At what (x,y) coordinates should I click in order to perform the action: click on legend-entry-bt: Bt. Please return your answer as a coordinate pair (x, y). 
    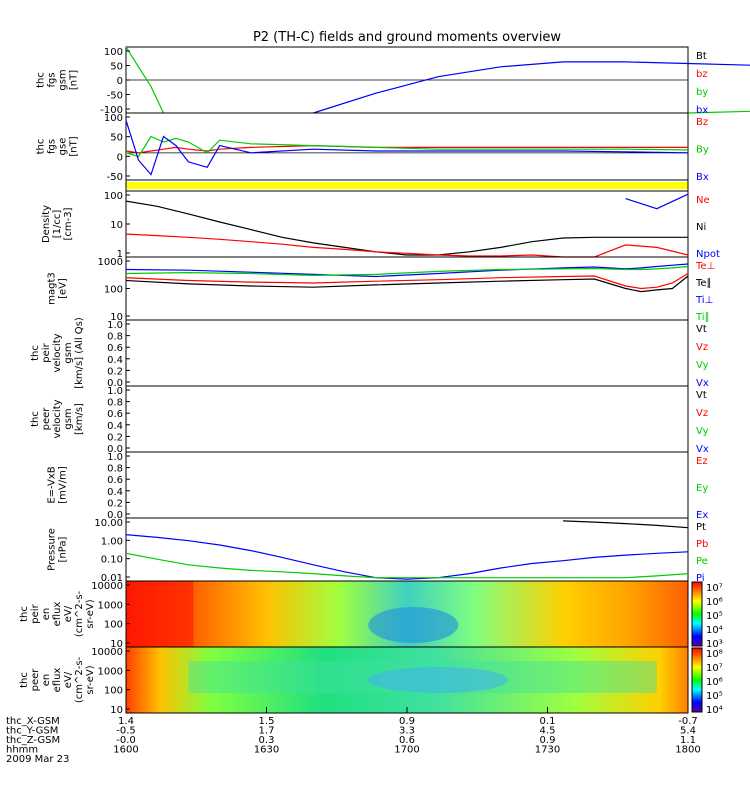
    Looking at the image, I should click on (701, 56).